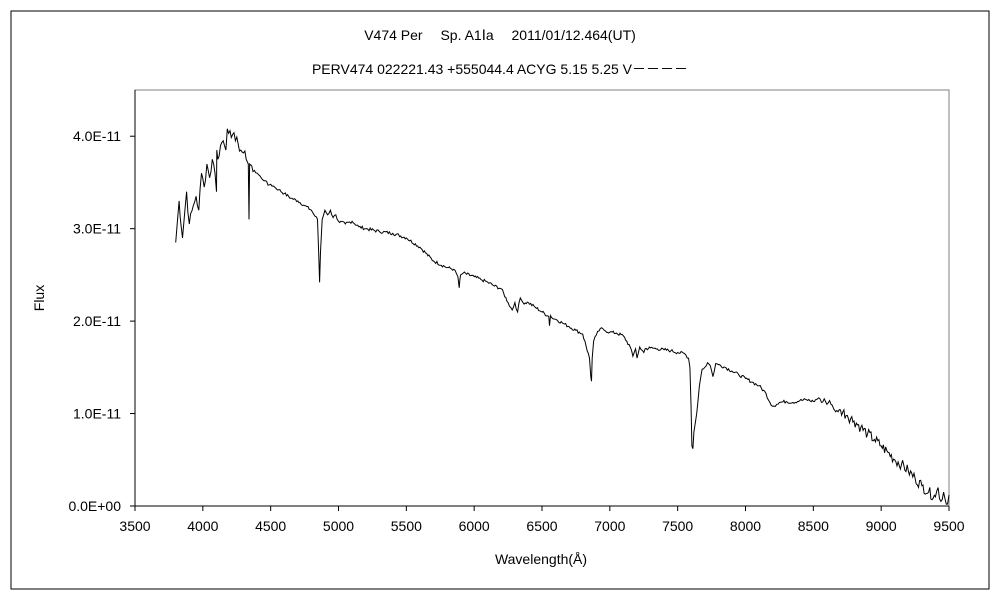 Image resolution: width=1000 pixels, height=600 pixels. Describe the element at coordinates (609, 526) in the screenshot. I see `x-tick-label: 7000` at that location.